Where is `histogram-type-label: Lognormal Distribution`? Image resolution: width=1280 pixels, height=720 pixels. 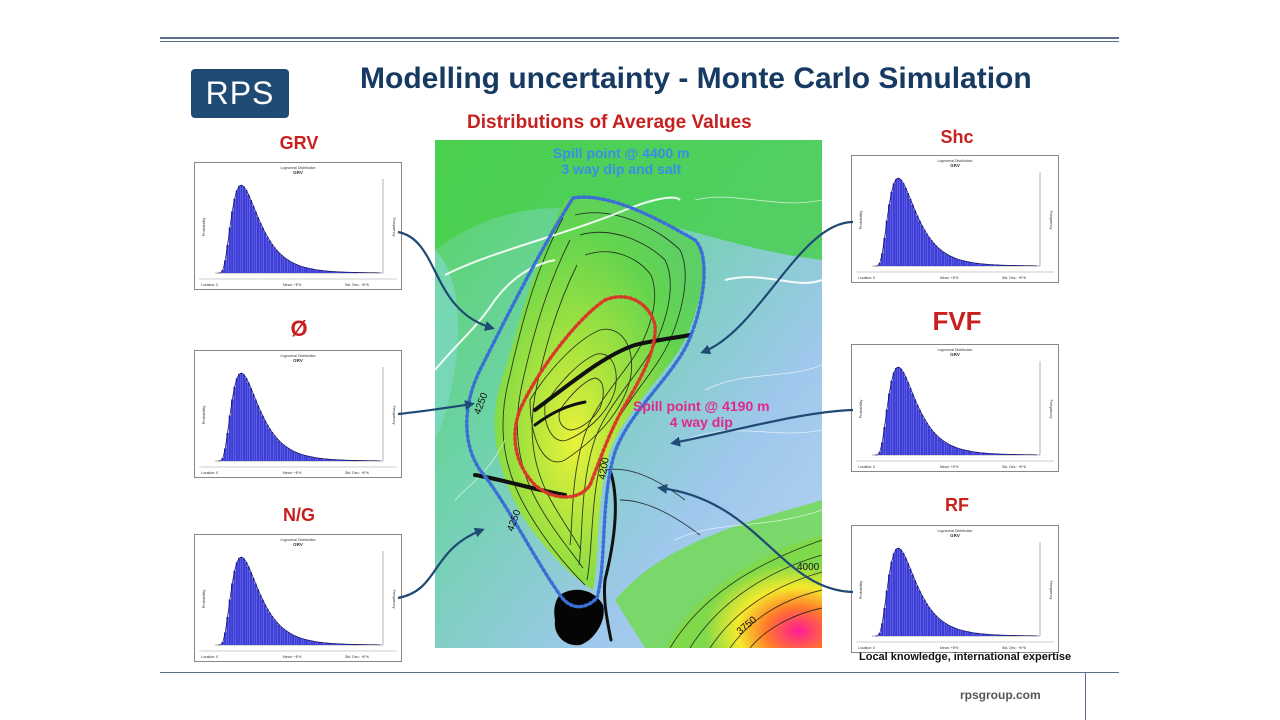 histogram-type-label: Lognormal Distribution is located at coordinates (297, 540).